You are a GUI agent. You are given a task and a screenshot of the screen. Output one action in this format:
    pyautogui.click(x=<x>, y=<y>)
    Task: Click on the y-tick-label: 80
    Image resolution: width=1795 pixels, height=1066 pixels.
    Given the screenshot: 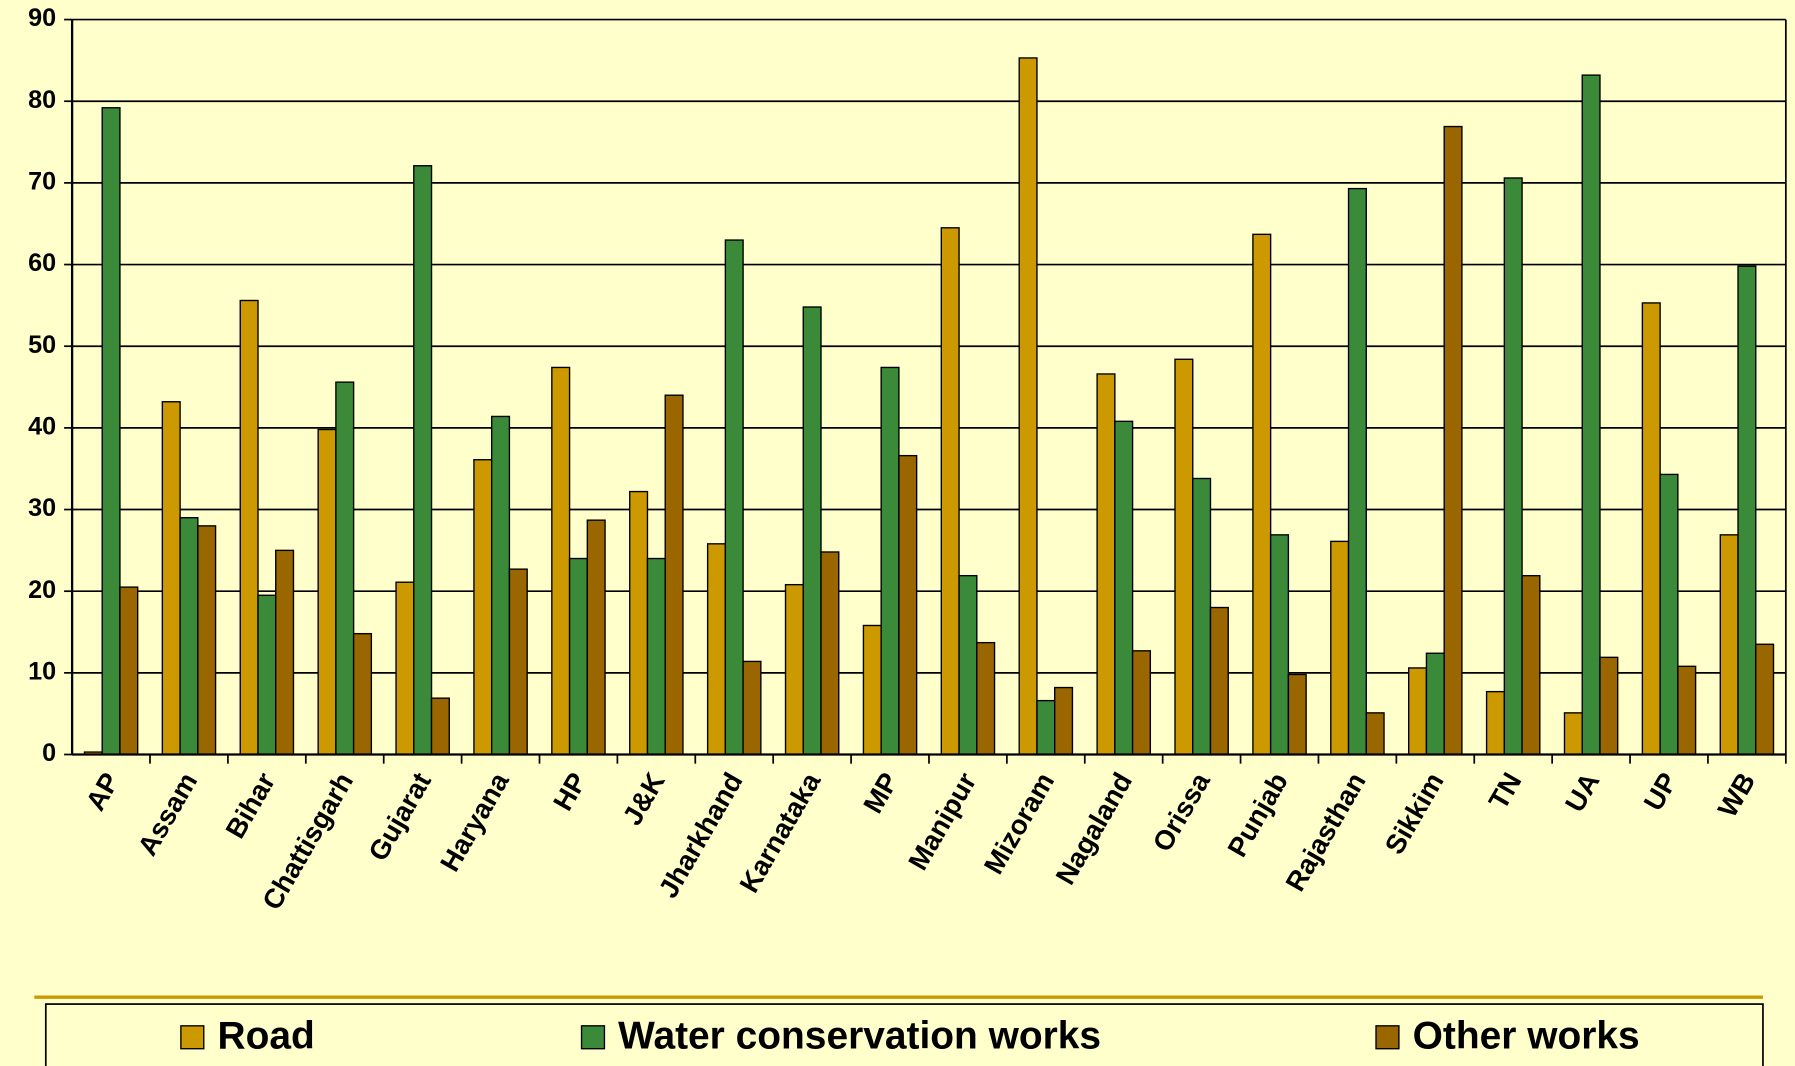 What is the action you would take?
    pyautogui.click(x=42, y=100)
    